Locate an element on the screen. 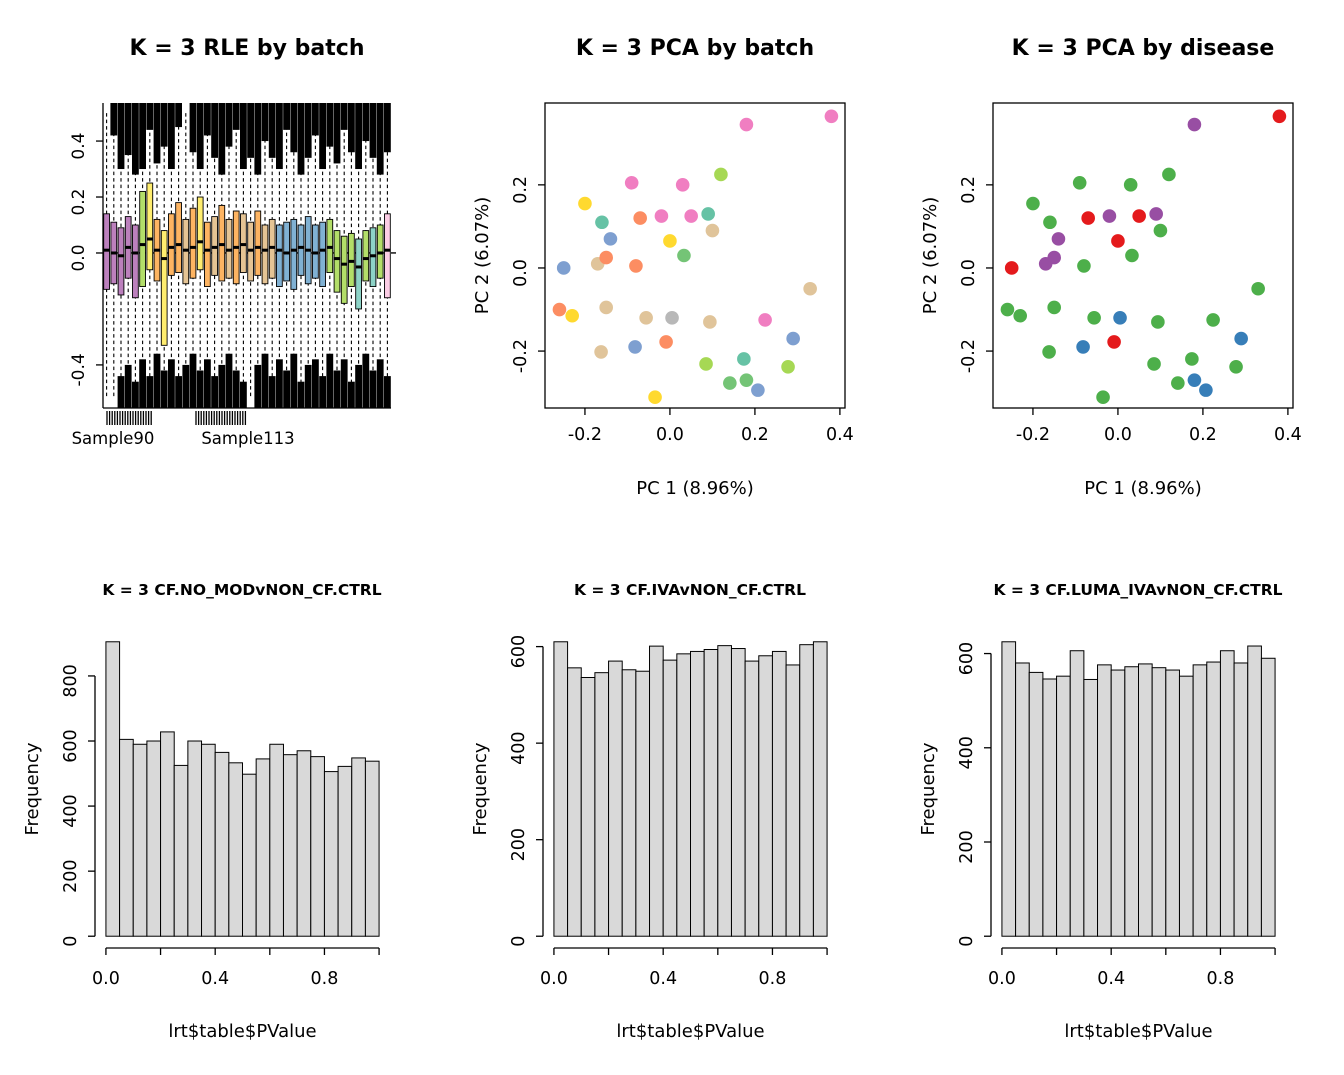 This screenshot has width=1344, height=1075. hist-no-mod-title: K = 3 CF.NO_MODvNON_CF.CTRL is located at coordinates (242, 590).